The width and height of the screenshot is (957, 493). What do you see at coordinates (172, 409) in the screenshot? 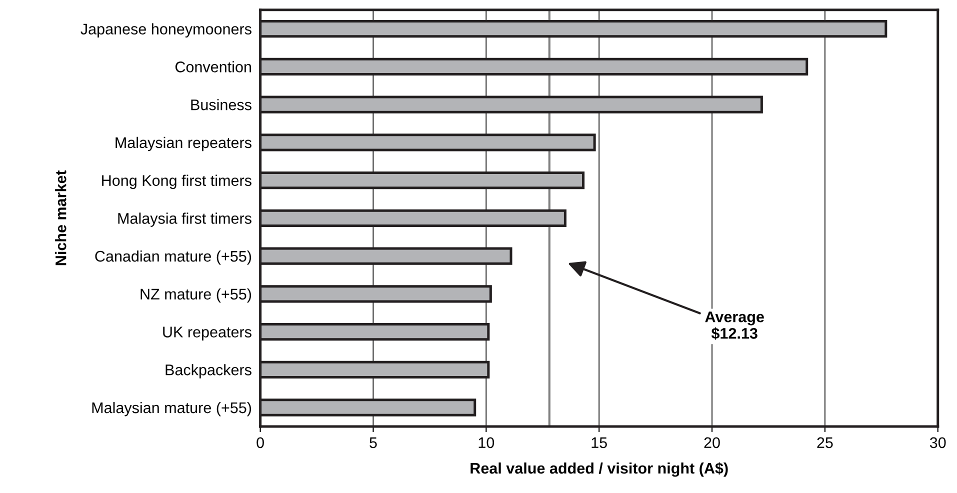
I see `y-tick-label: Malaysian mature (+55)` at bounding box center [172, 409].